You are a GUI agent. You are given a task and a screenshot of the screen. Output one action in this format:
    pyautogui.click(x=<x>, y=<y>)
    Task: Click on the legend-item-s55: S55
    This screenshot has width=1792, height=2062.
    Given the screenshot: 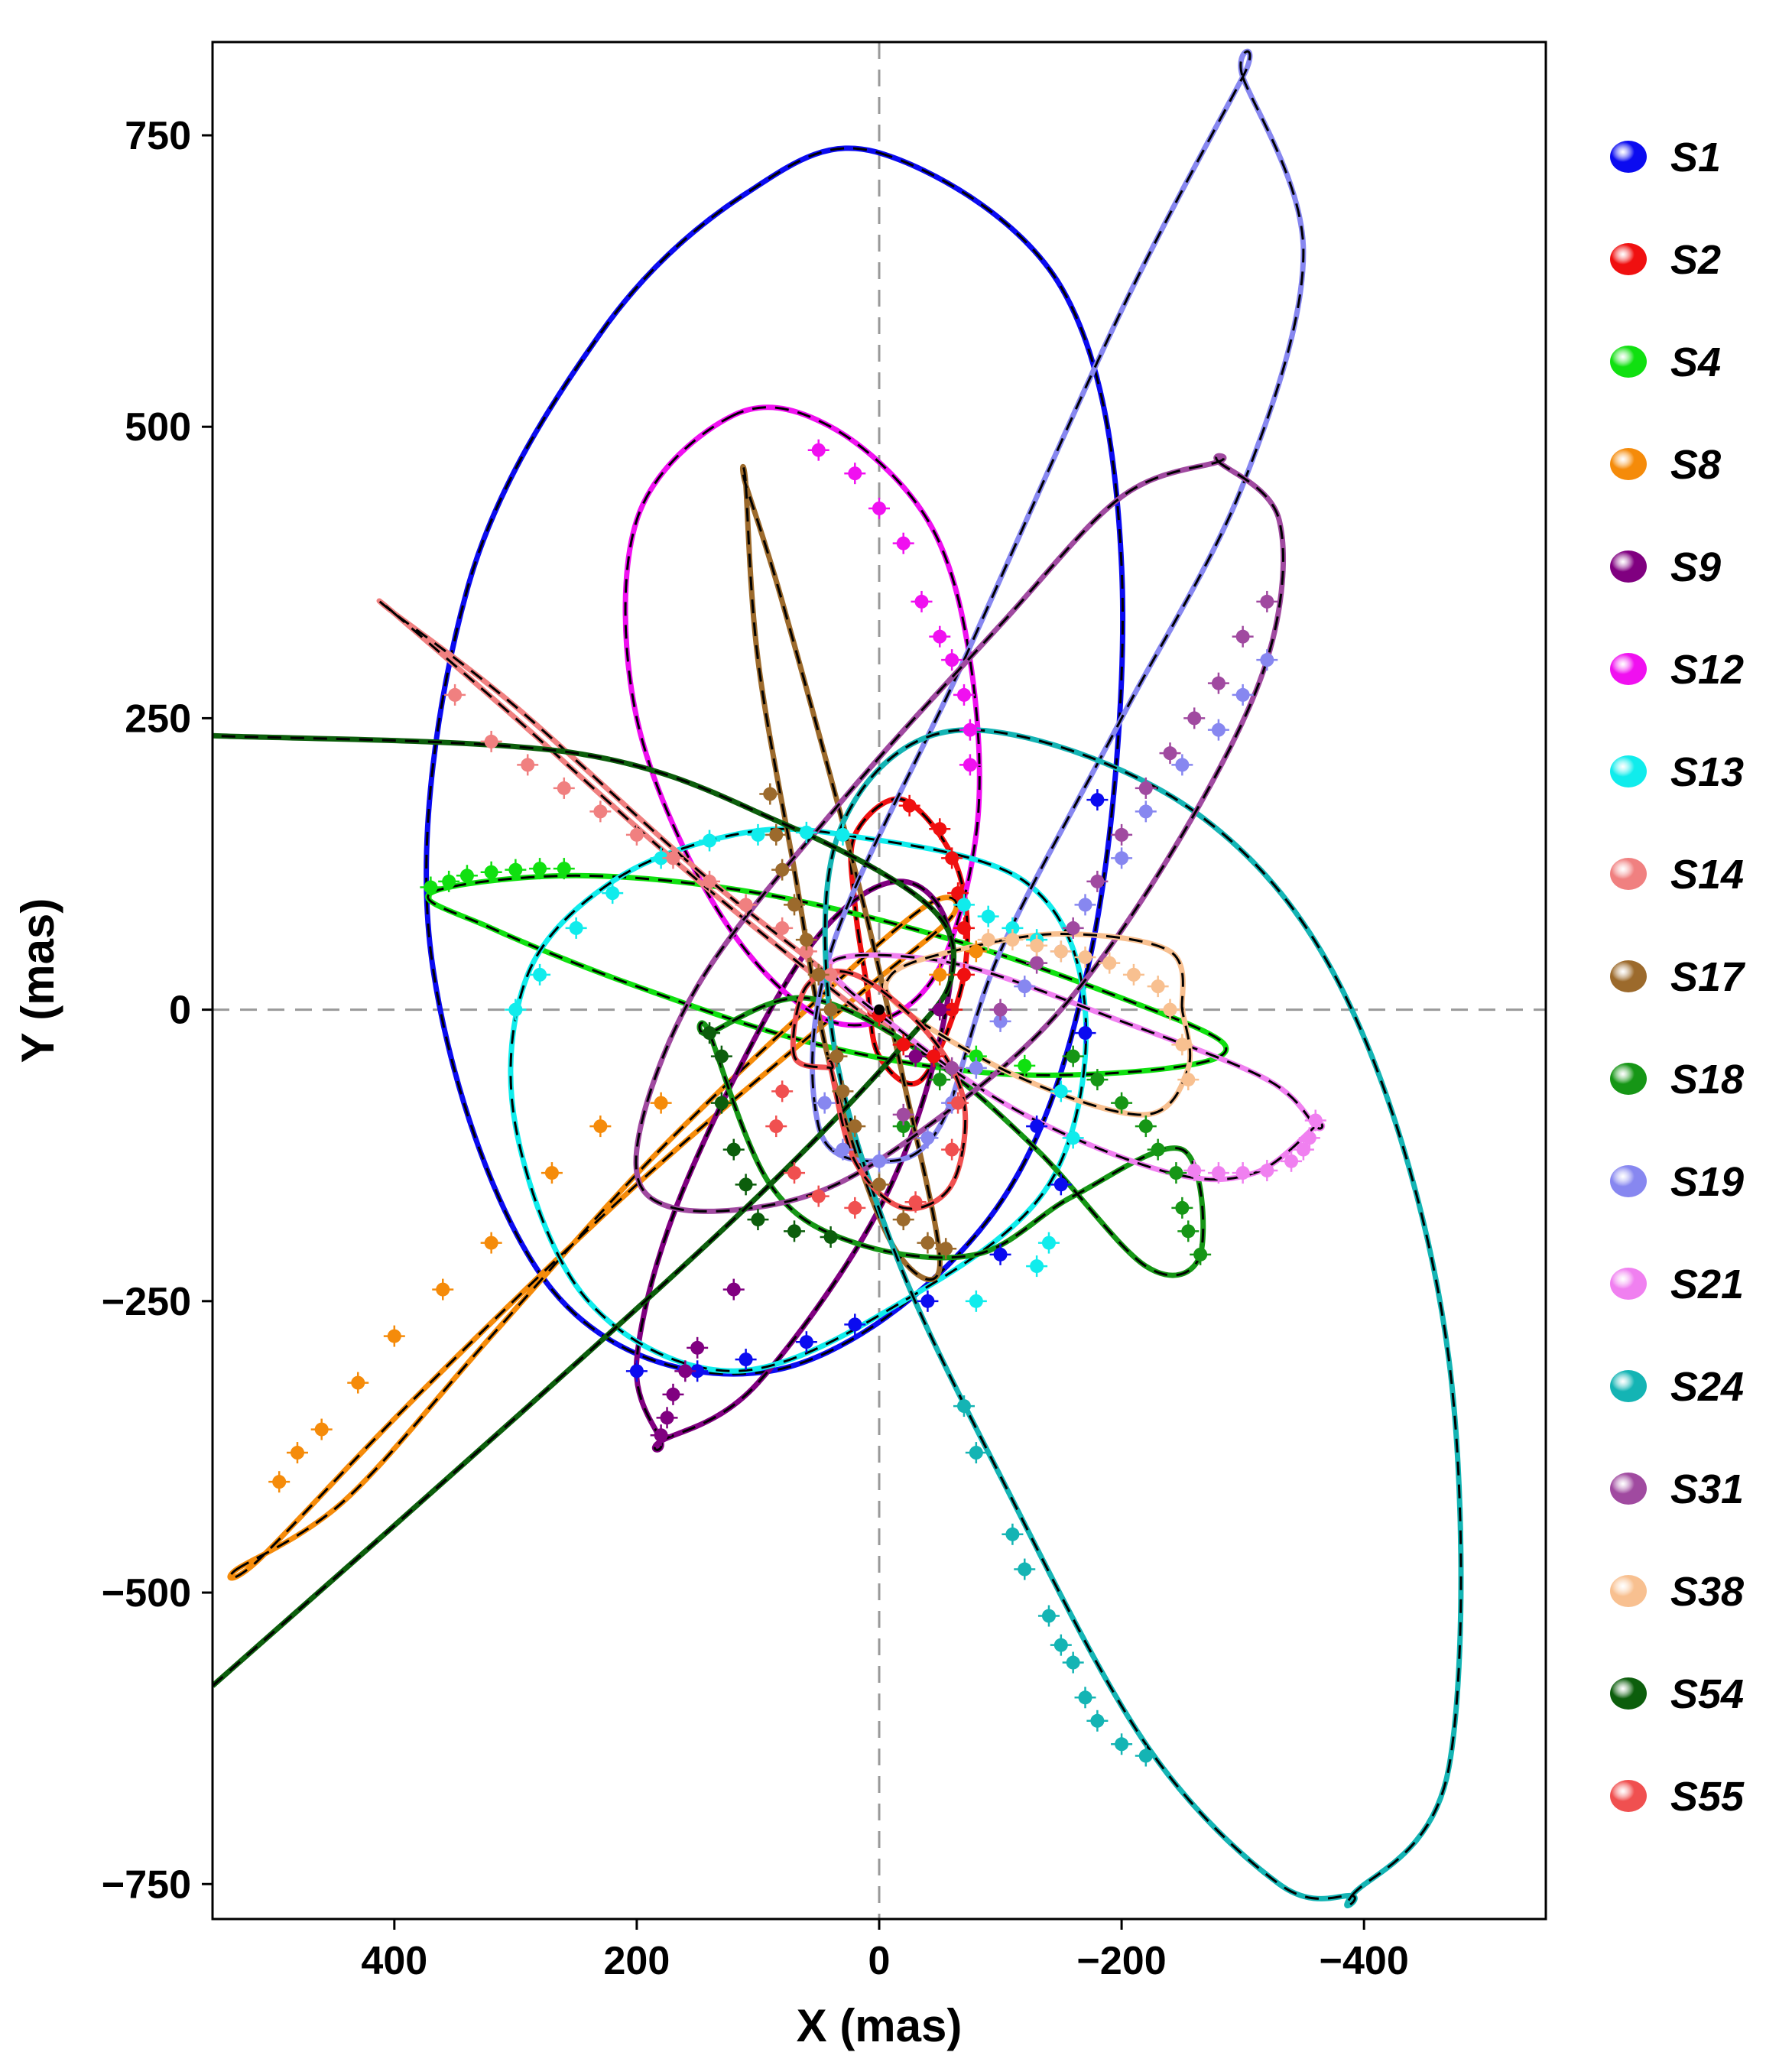 What is the action you would take?
    pyautogui.click(x=1678, y=1797)
    